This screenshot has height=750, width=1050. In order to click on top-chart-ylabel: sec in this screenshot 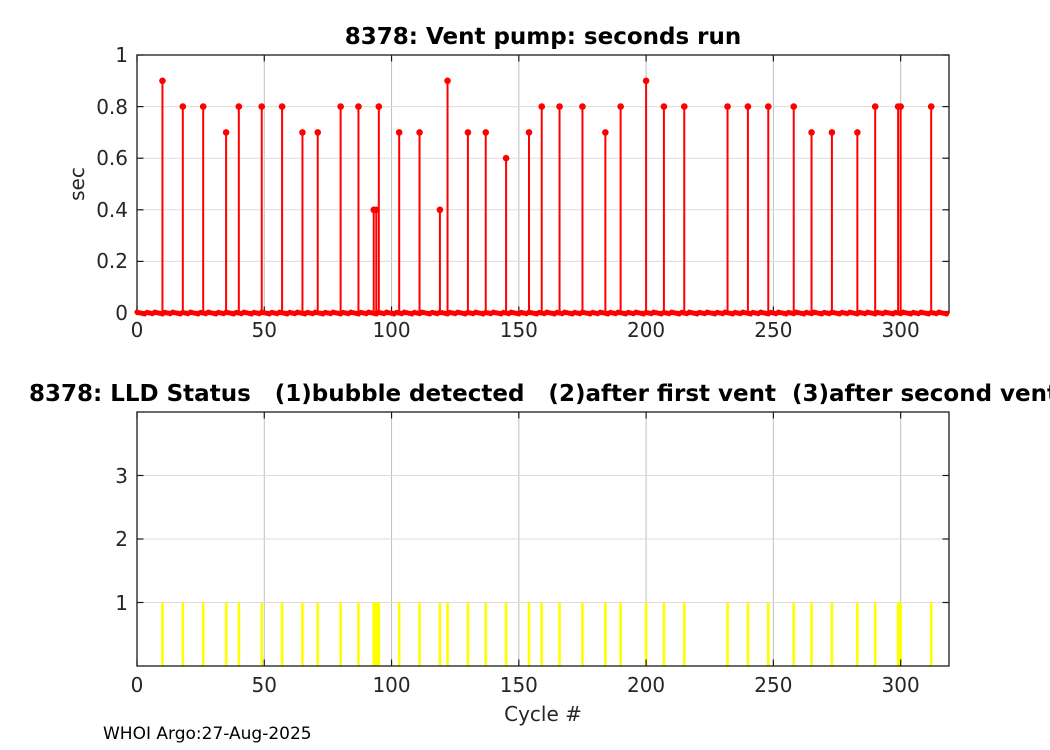, I will do `click(77, 184)`.